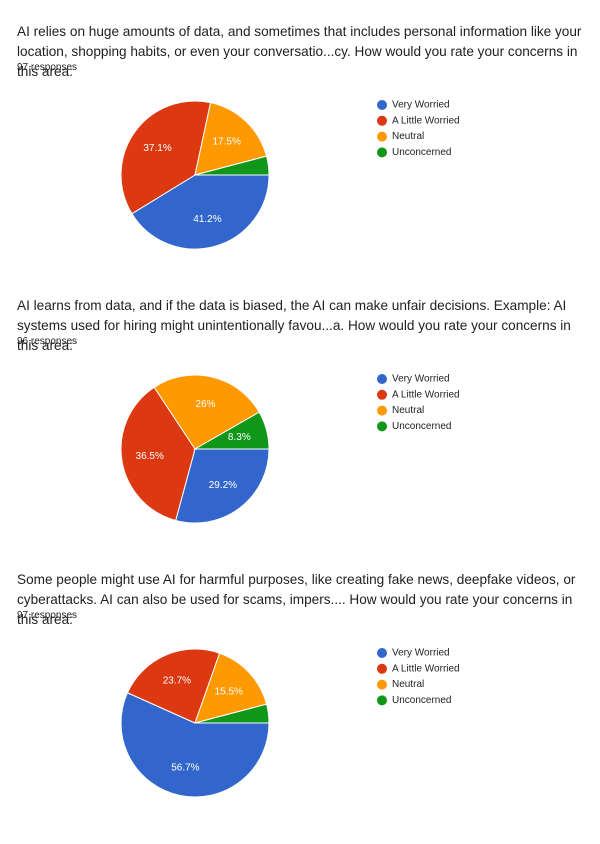 This screenshot has height=844, width=600. Describe the element at coordinates (207, 219) in the screenshot. I see `slice-label: 41.2%` at that location.